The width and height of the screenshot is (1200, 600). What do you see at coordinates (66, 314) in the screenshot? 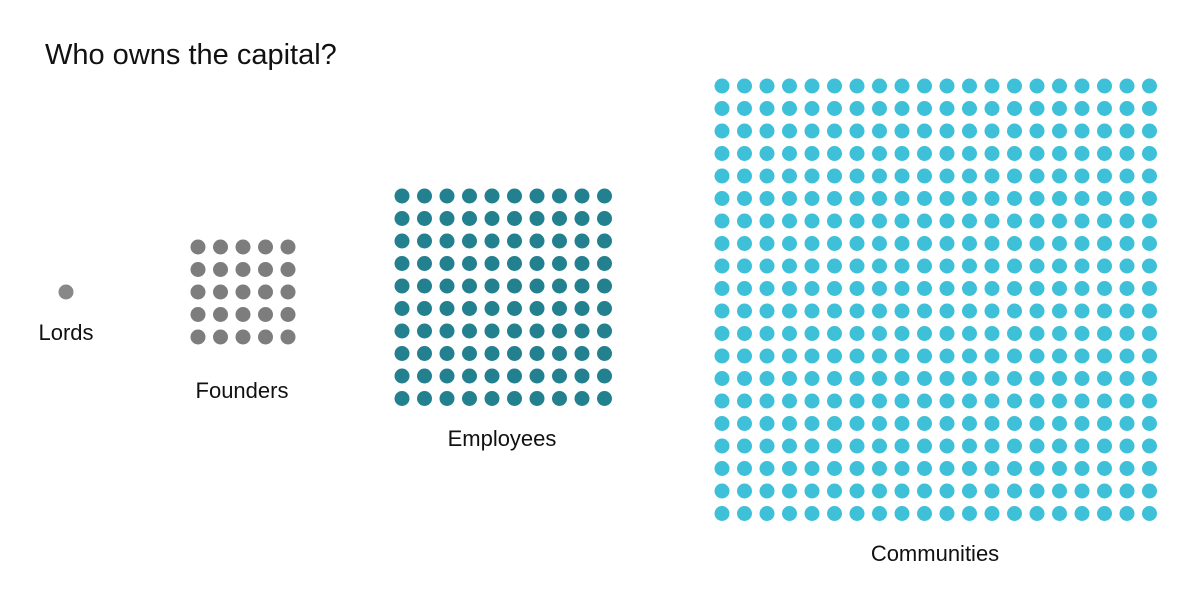
I see `dot-group-lords: Lords` at bounding box center [66, 314].